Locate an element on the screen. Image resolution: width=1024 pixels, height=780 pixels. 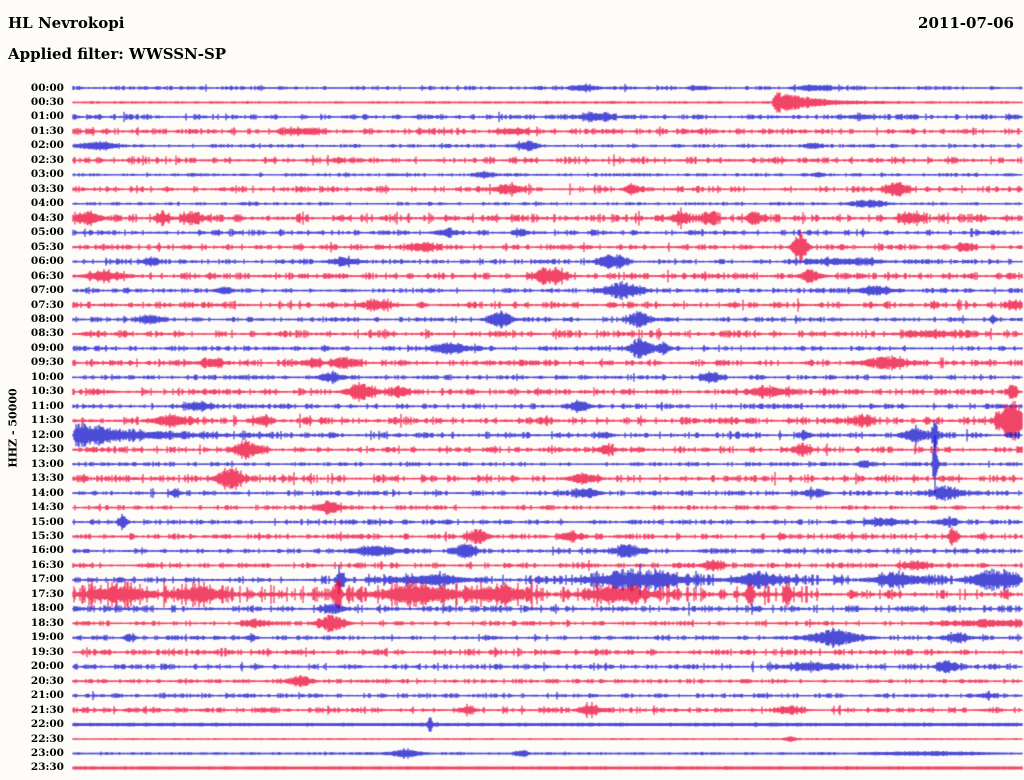
time-label: 10:00 is located at coordinates (47, 376).